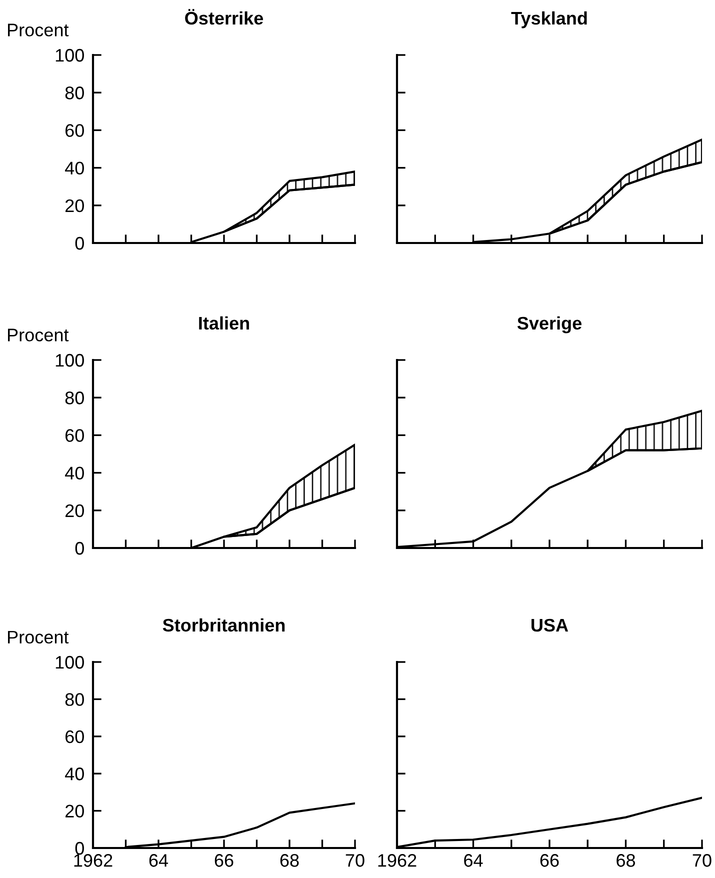 The image size is (715, 878). Describe the element at coordinates (549, 19) in the screenshot. I see `chart-title: Tyskland` at that location.